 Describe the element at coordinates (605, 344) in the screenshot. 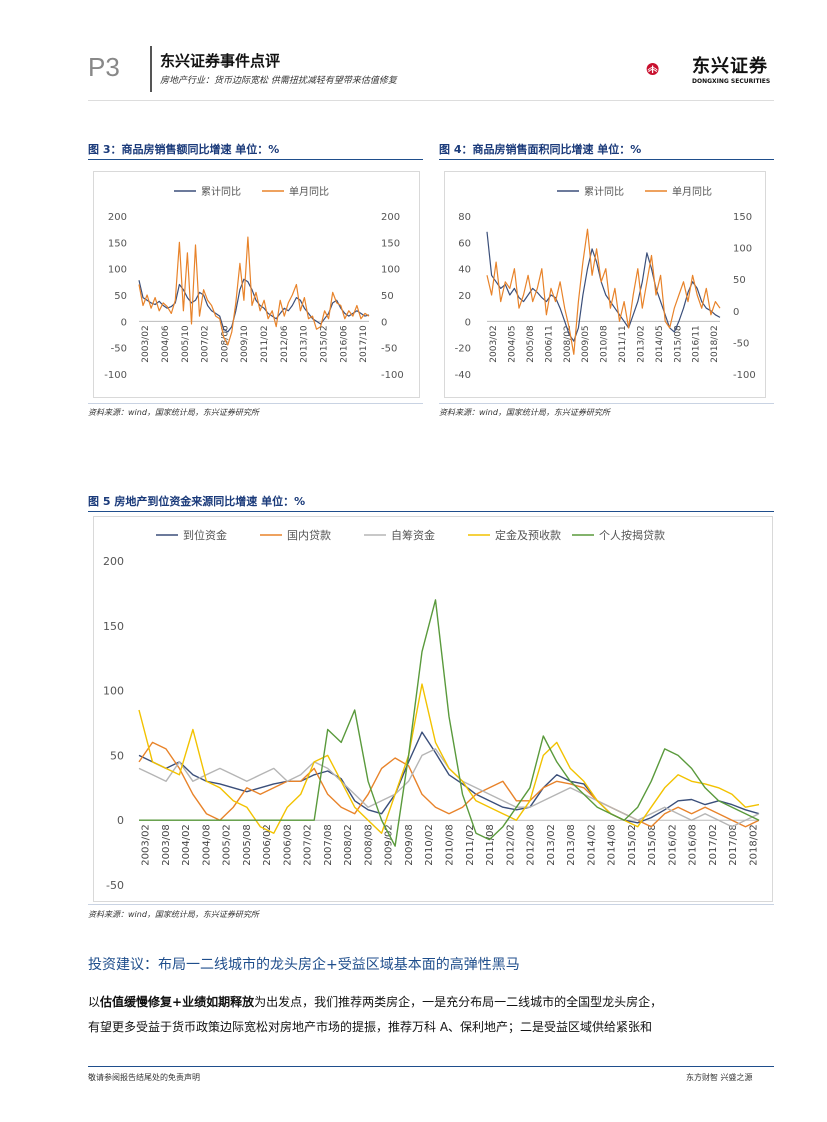

I see `x-tick-label: 2010/08` at that location.